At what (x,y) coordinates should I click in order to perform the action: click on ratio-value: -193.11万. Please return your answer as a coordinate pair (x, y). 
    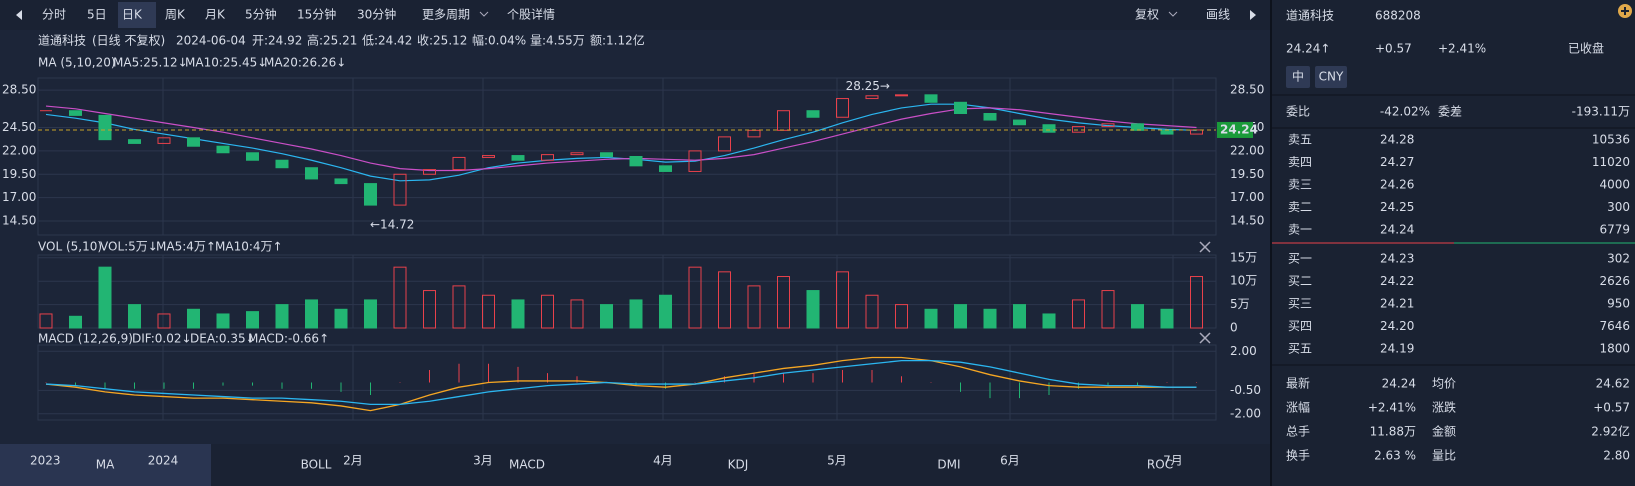
    Looking at the image, I should click on (1601, 112).